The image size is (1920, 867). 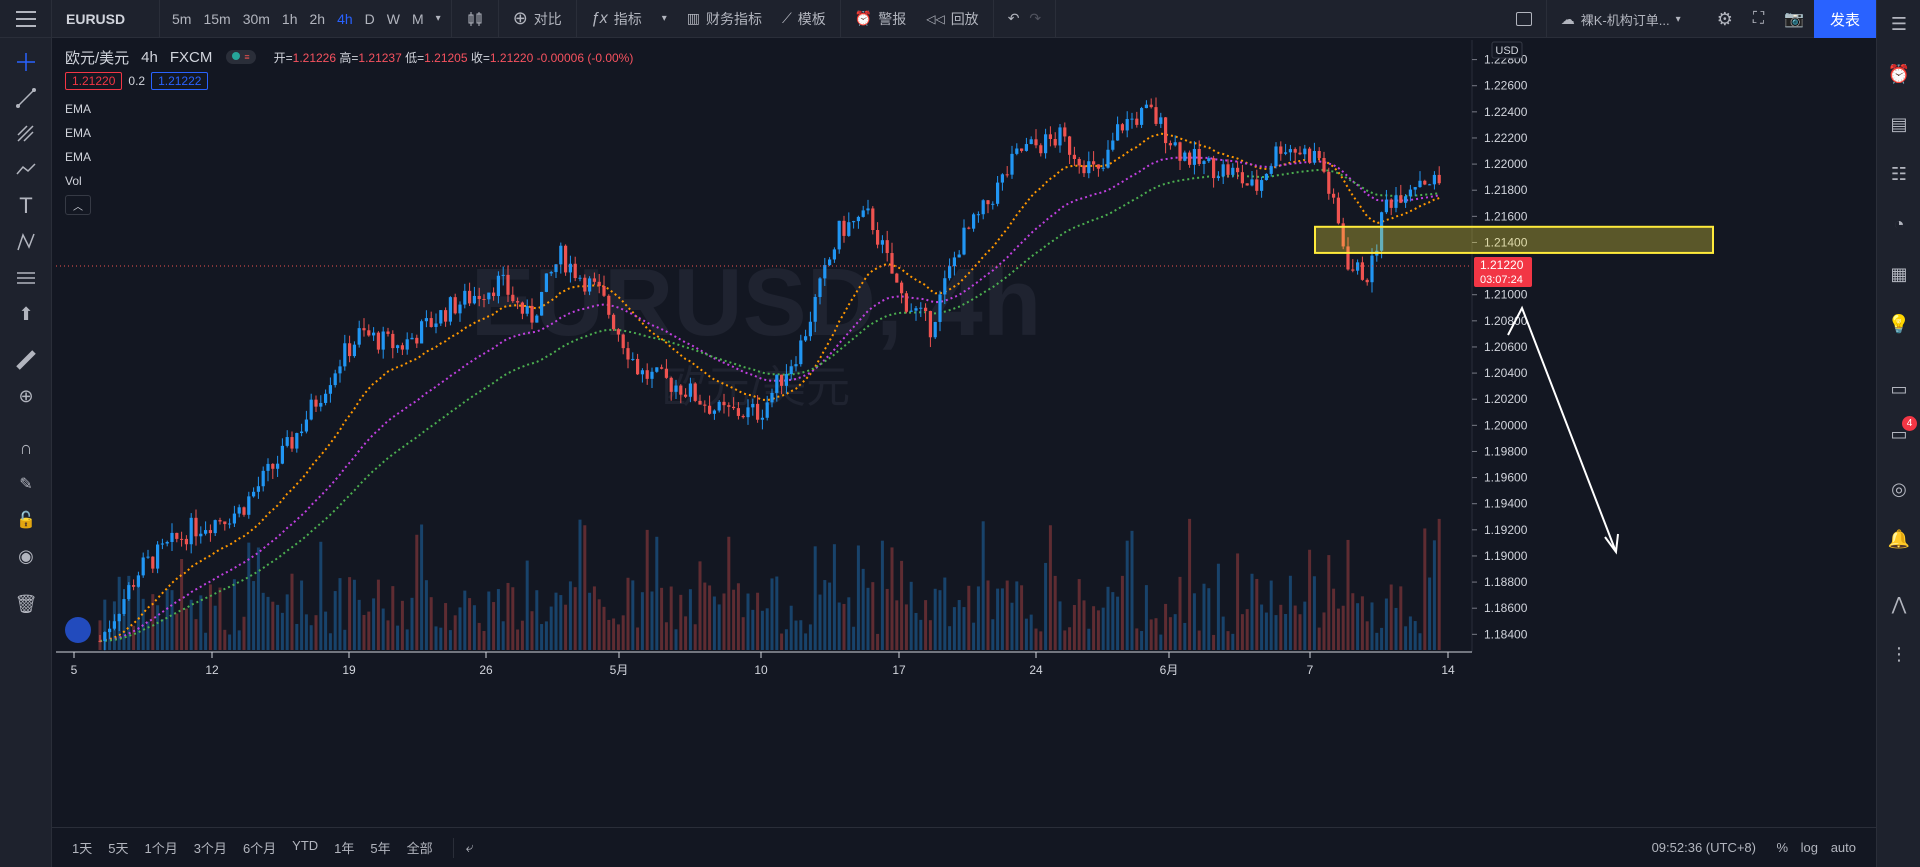 I want to click on financials-button: ▥ 财务指标, so click(x=724, y=19).